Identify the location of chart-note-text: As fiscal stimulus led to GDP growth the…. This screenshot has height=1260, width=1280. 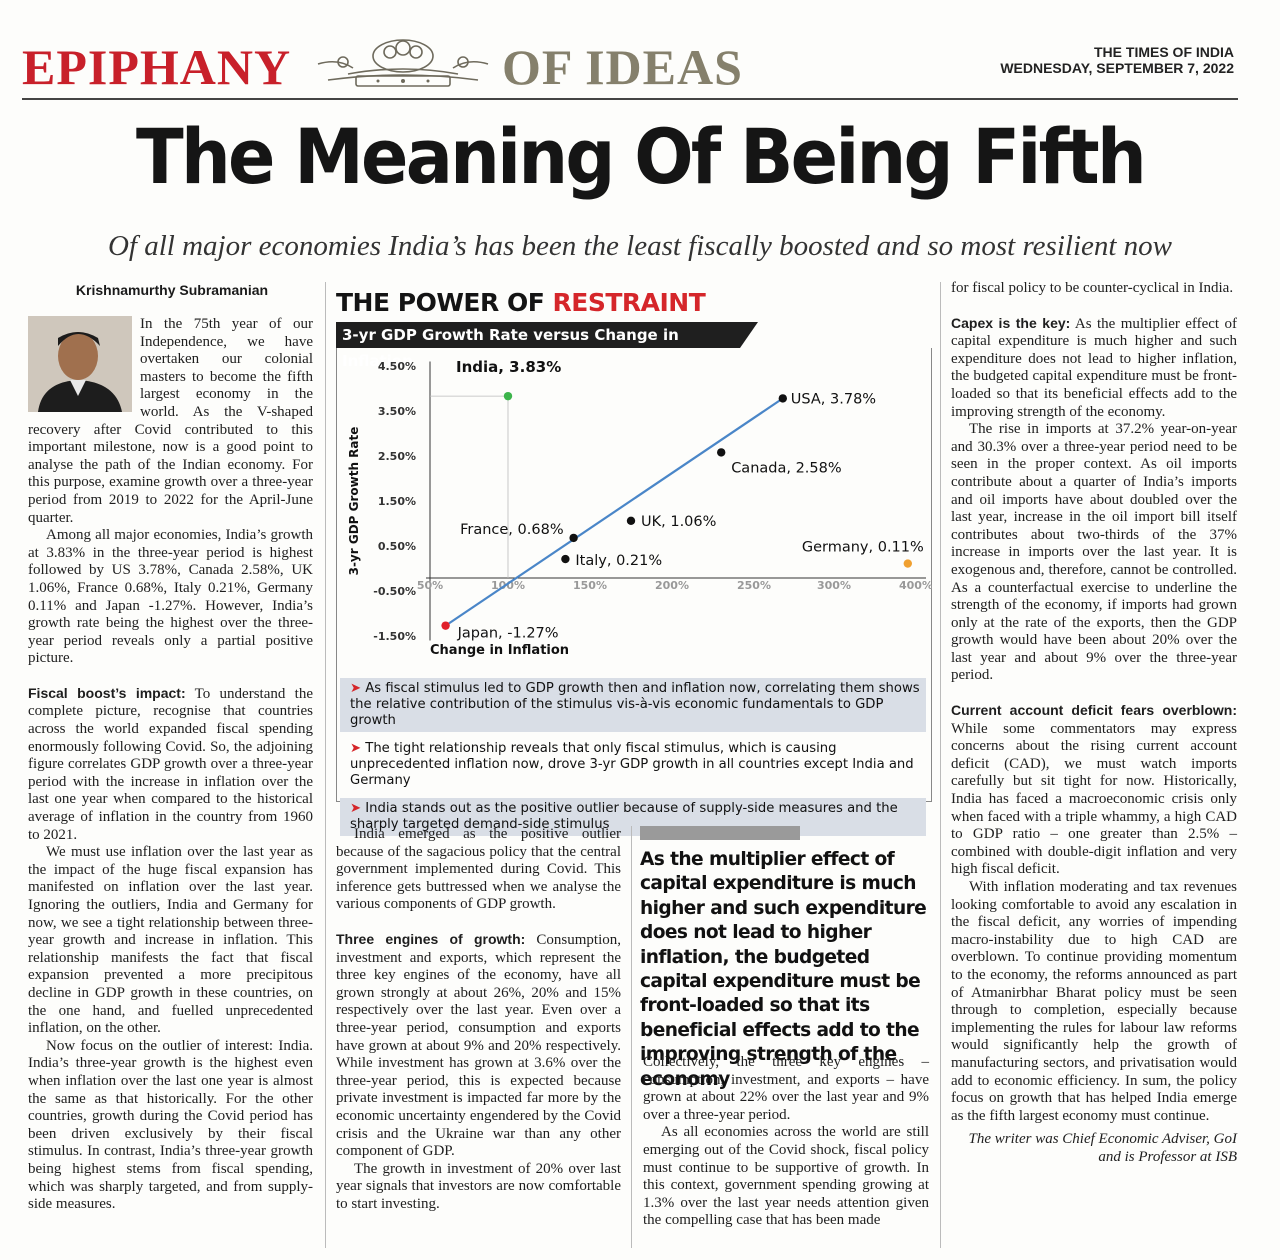
(635, 704).